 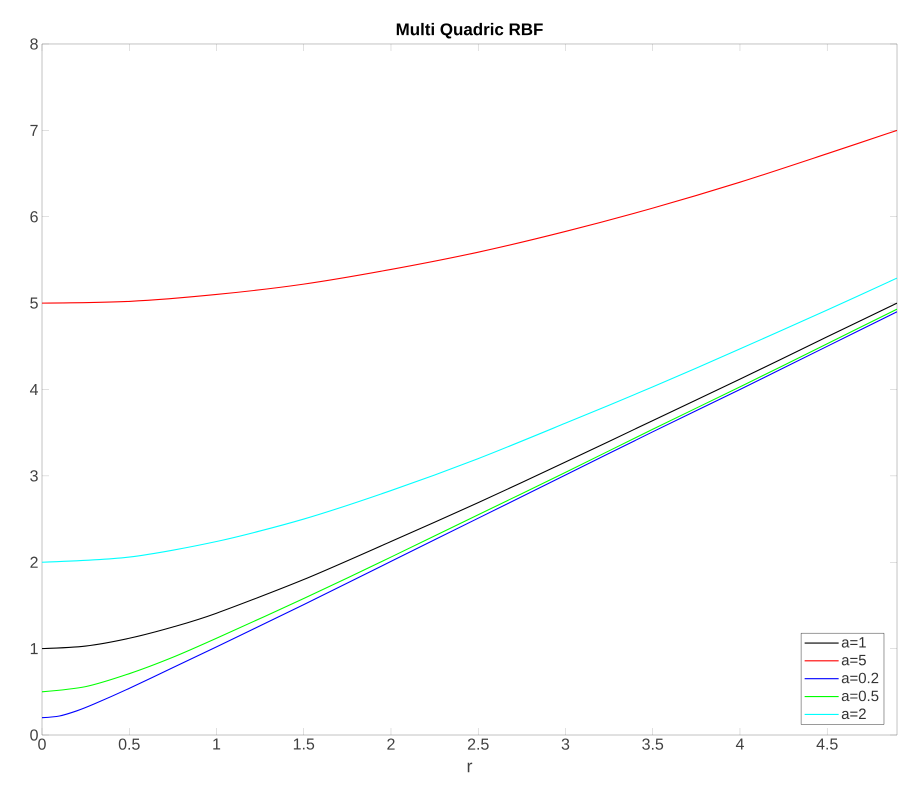 What do you see at coordinates (469, 30) in the screenshot?
I see `chart-title: Multi Quadric RBF` at bounding box center [469, 30].